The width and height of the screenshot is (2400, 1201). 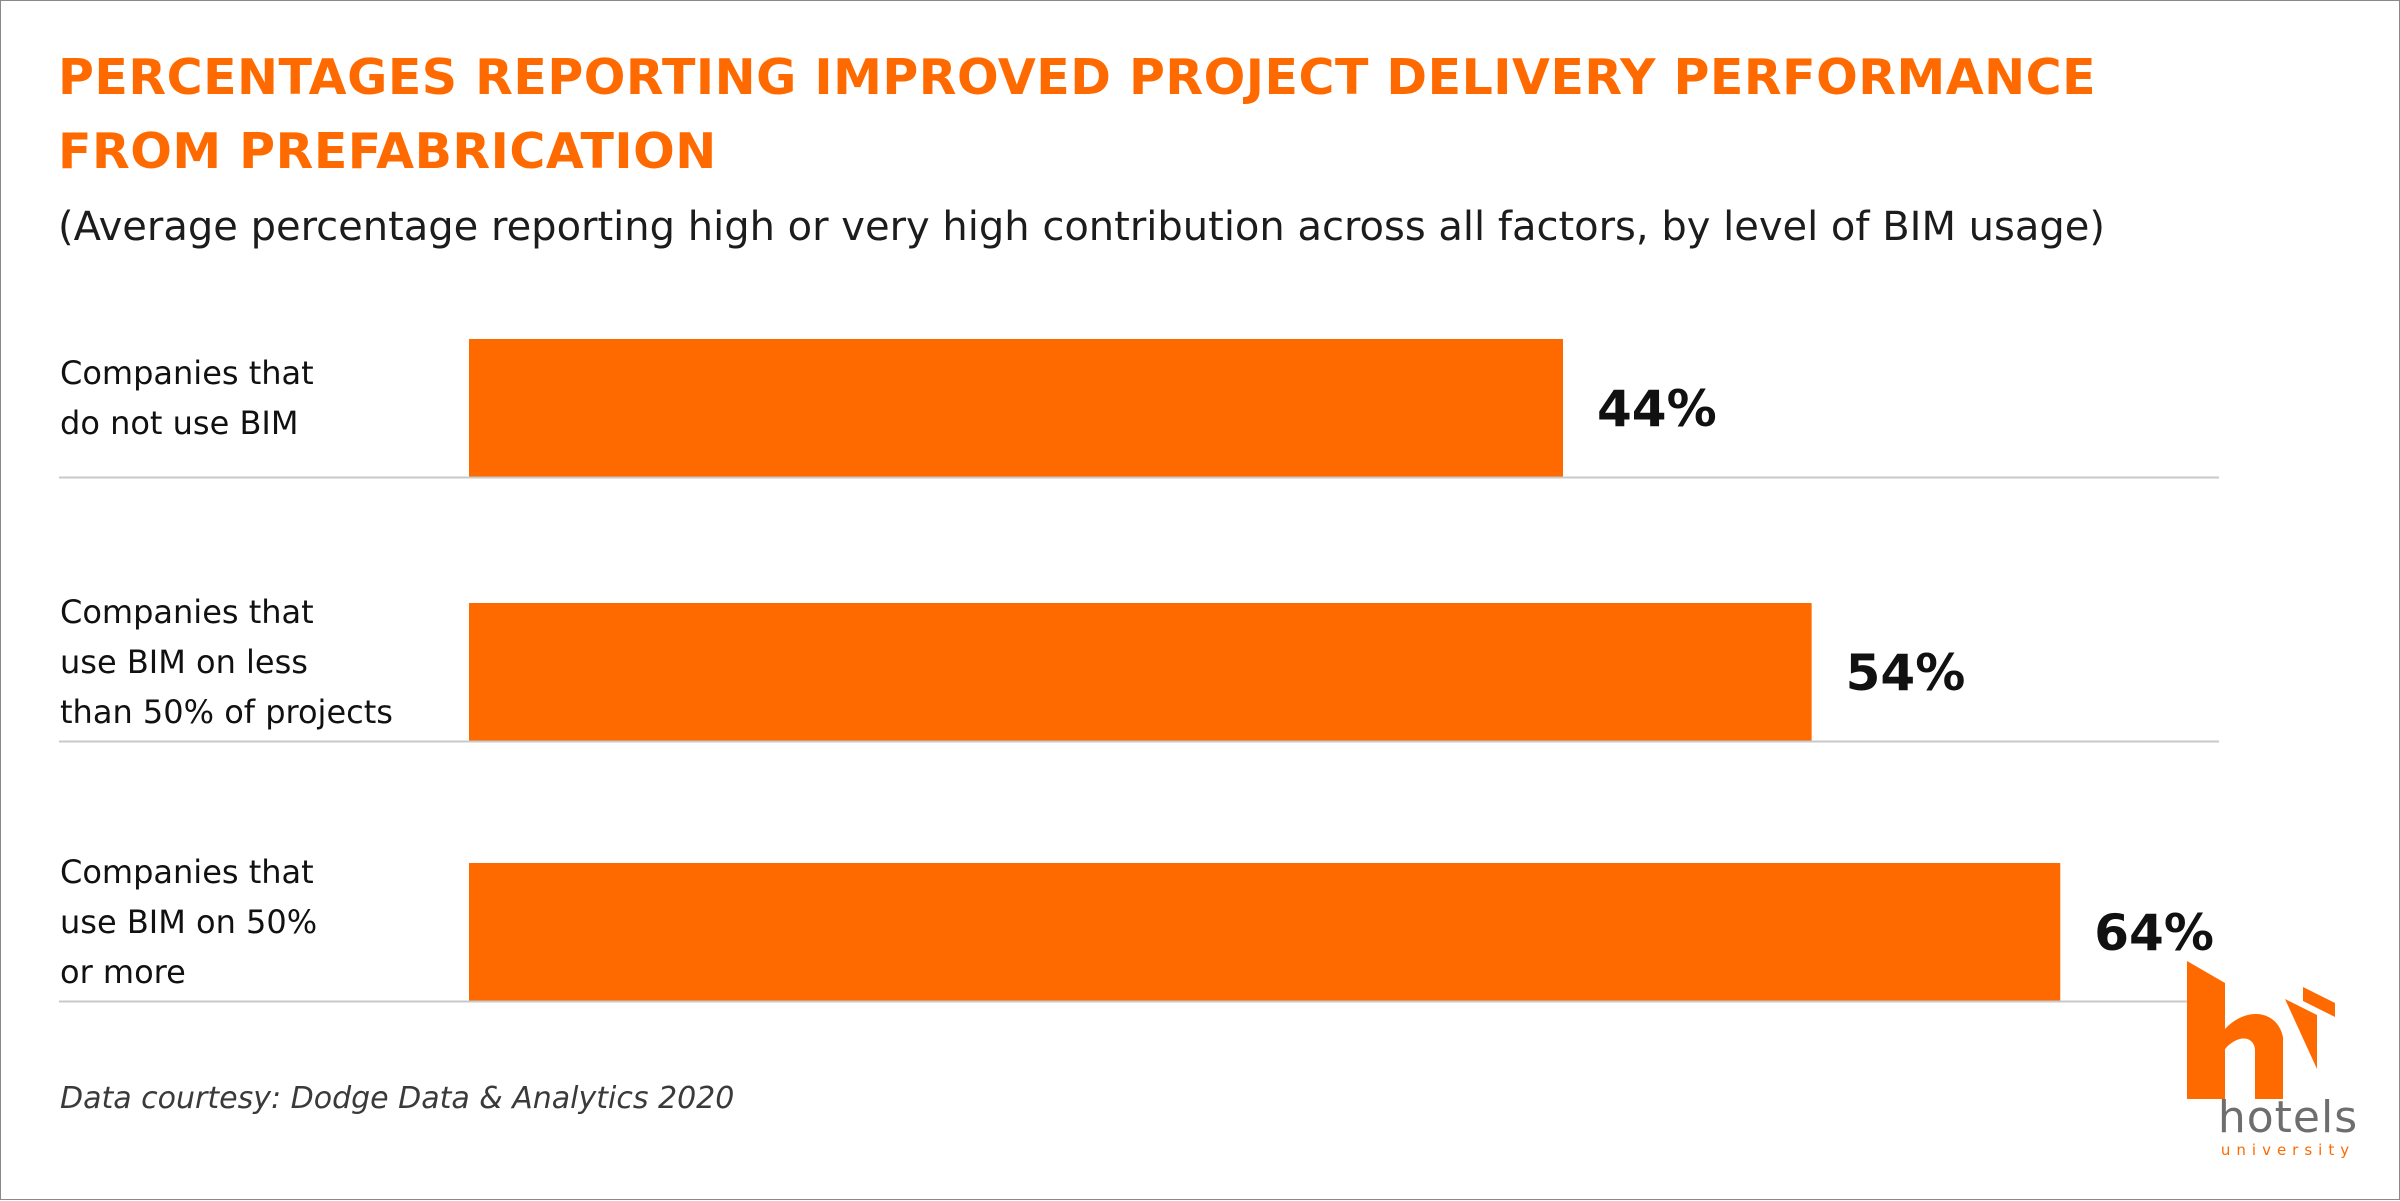 I want to click on category-label-3-line-3: or more, so click(x=123, y=972).